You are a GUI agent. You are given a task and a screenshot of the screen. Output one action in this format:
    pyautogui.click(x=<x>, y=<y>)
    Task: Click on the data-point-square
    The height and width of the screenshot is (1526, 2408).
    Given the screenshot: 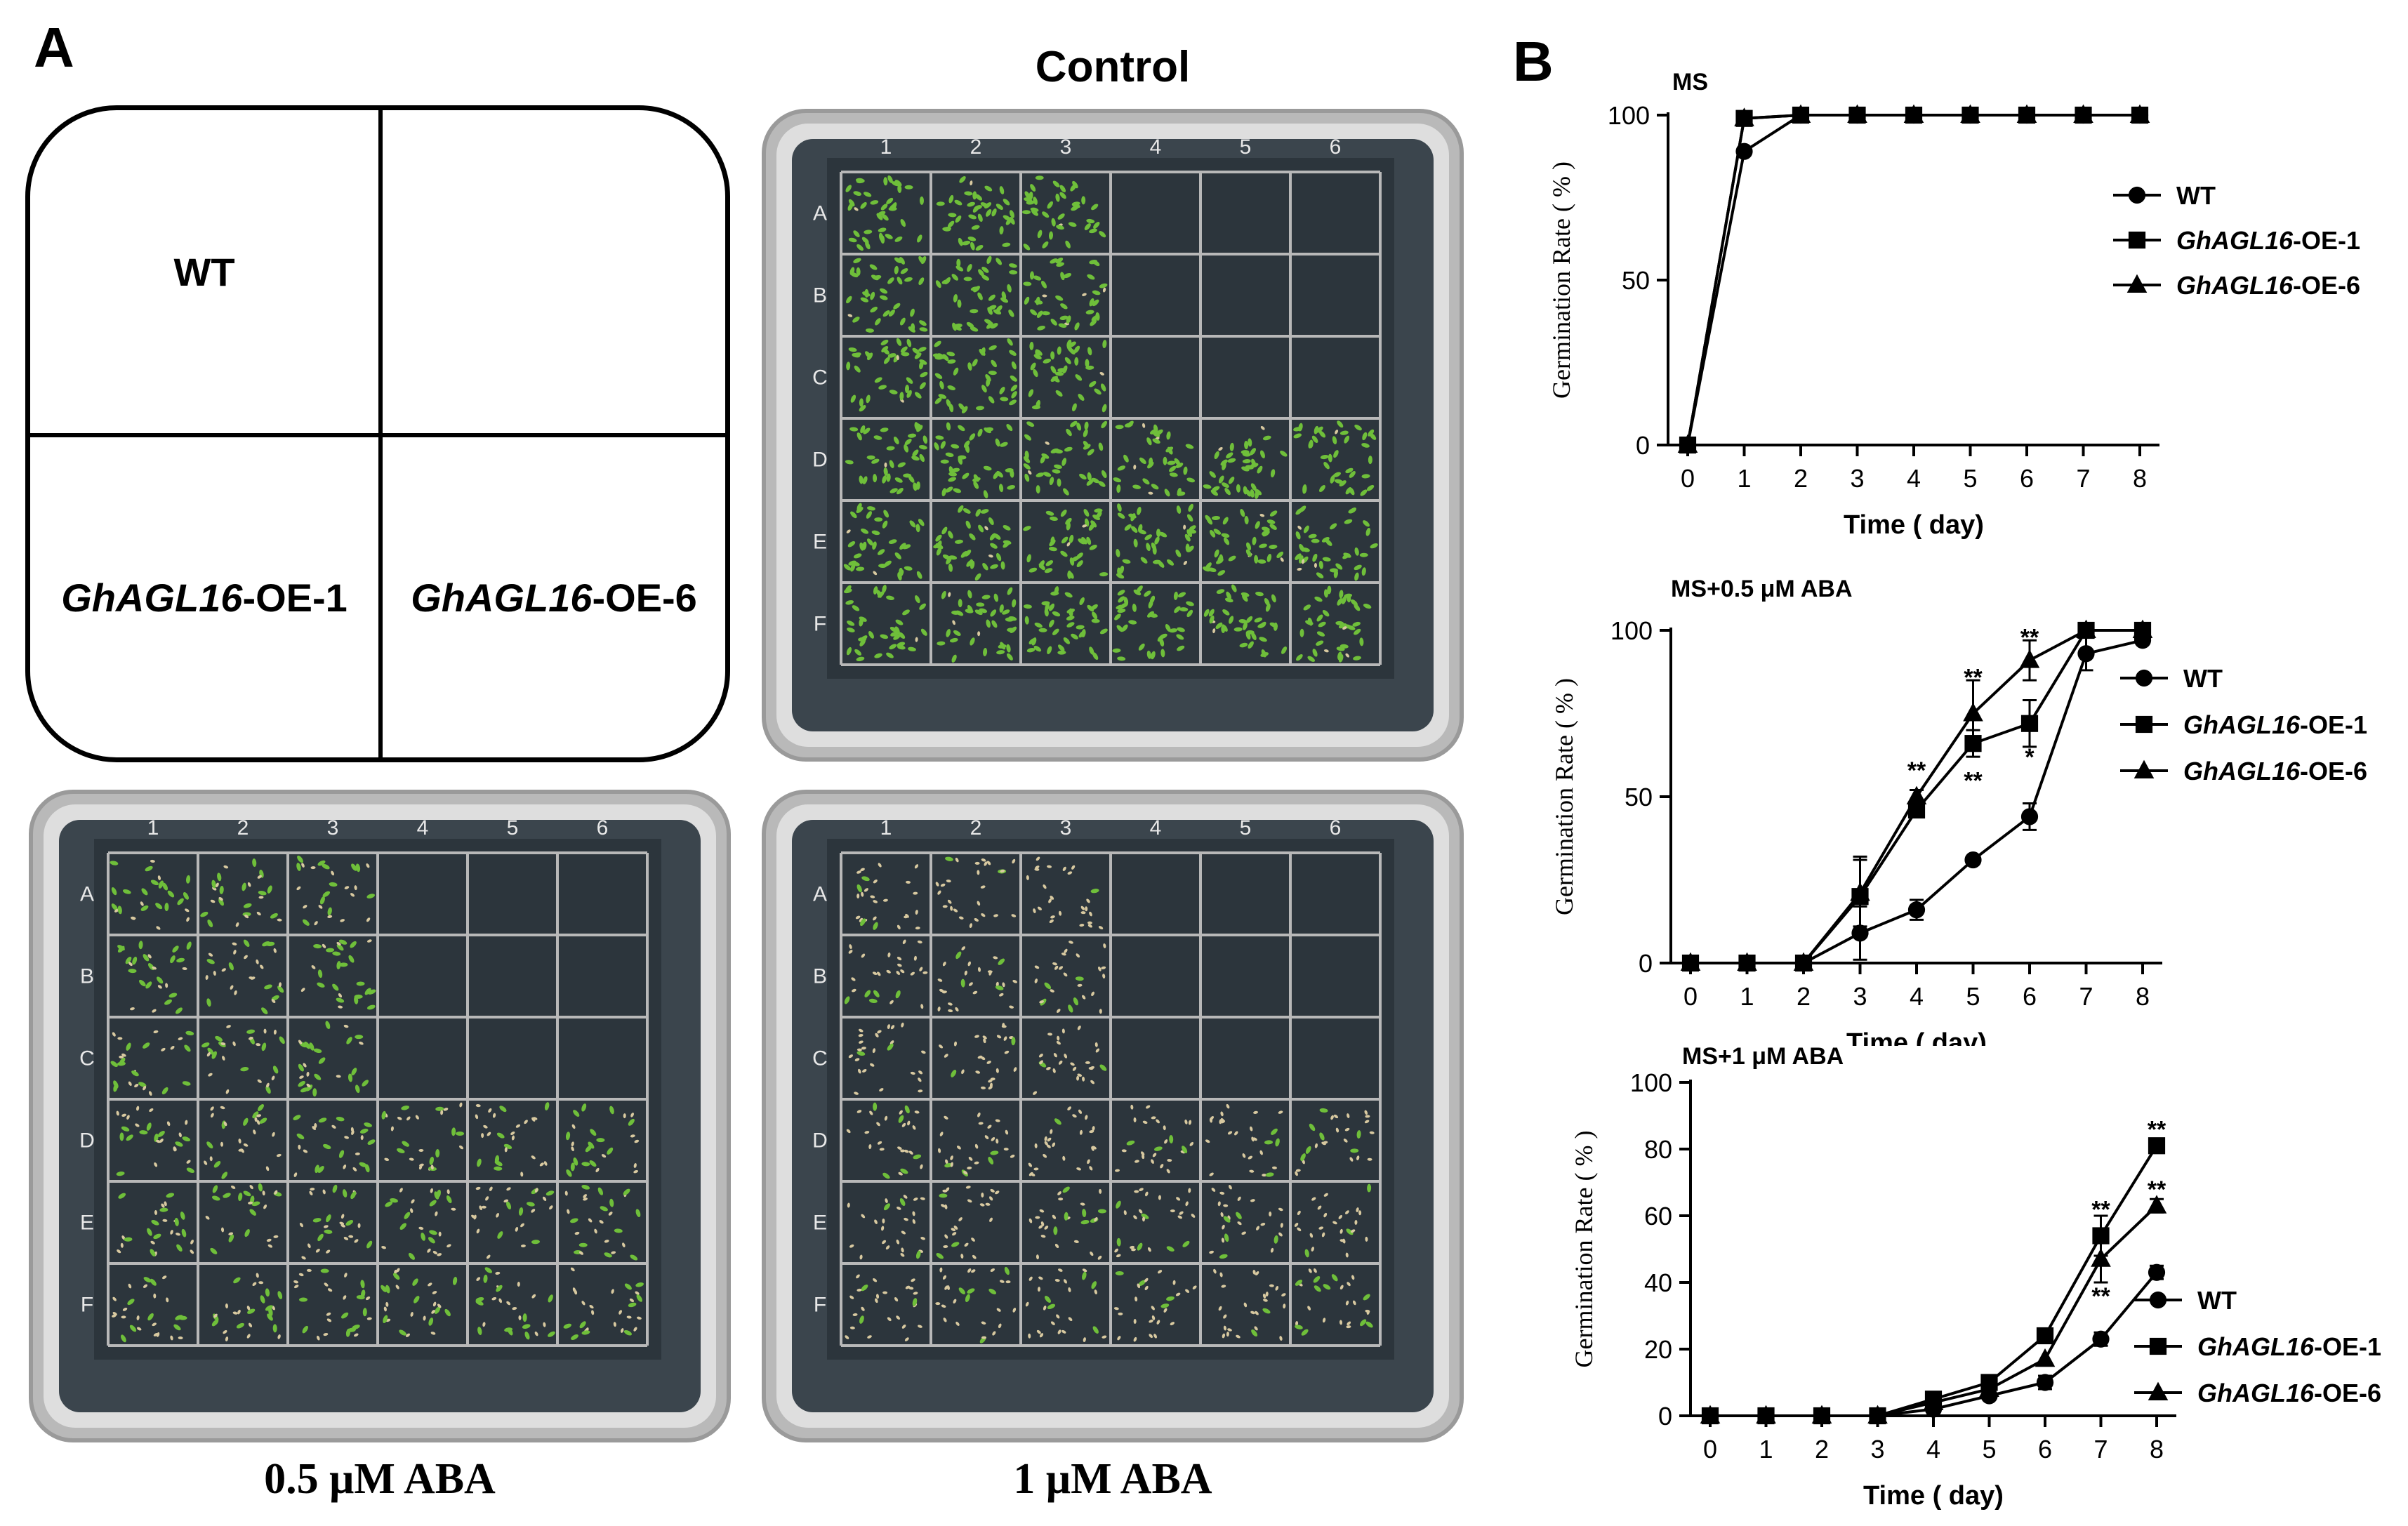 What is the action you would take?
    pyautogui.click(x=2030, y=723)
    